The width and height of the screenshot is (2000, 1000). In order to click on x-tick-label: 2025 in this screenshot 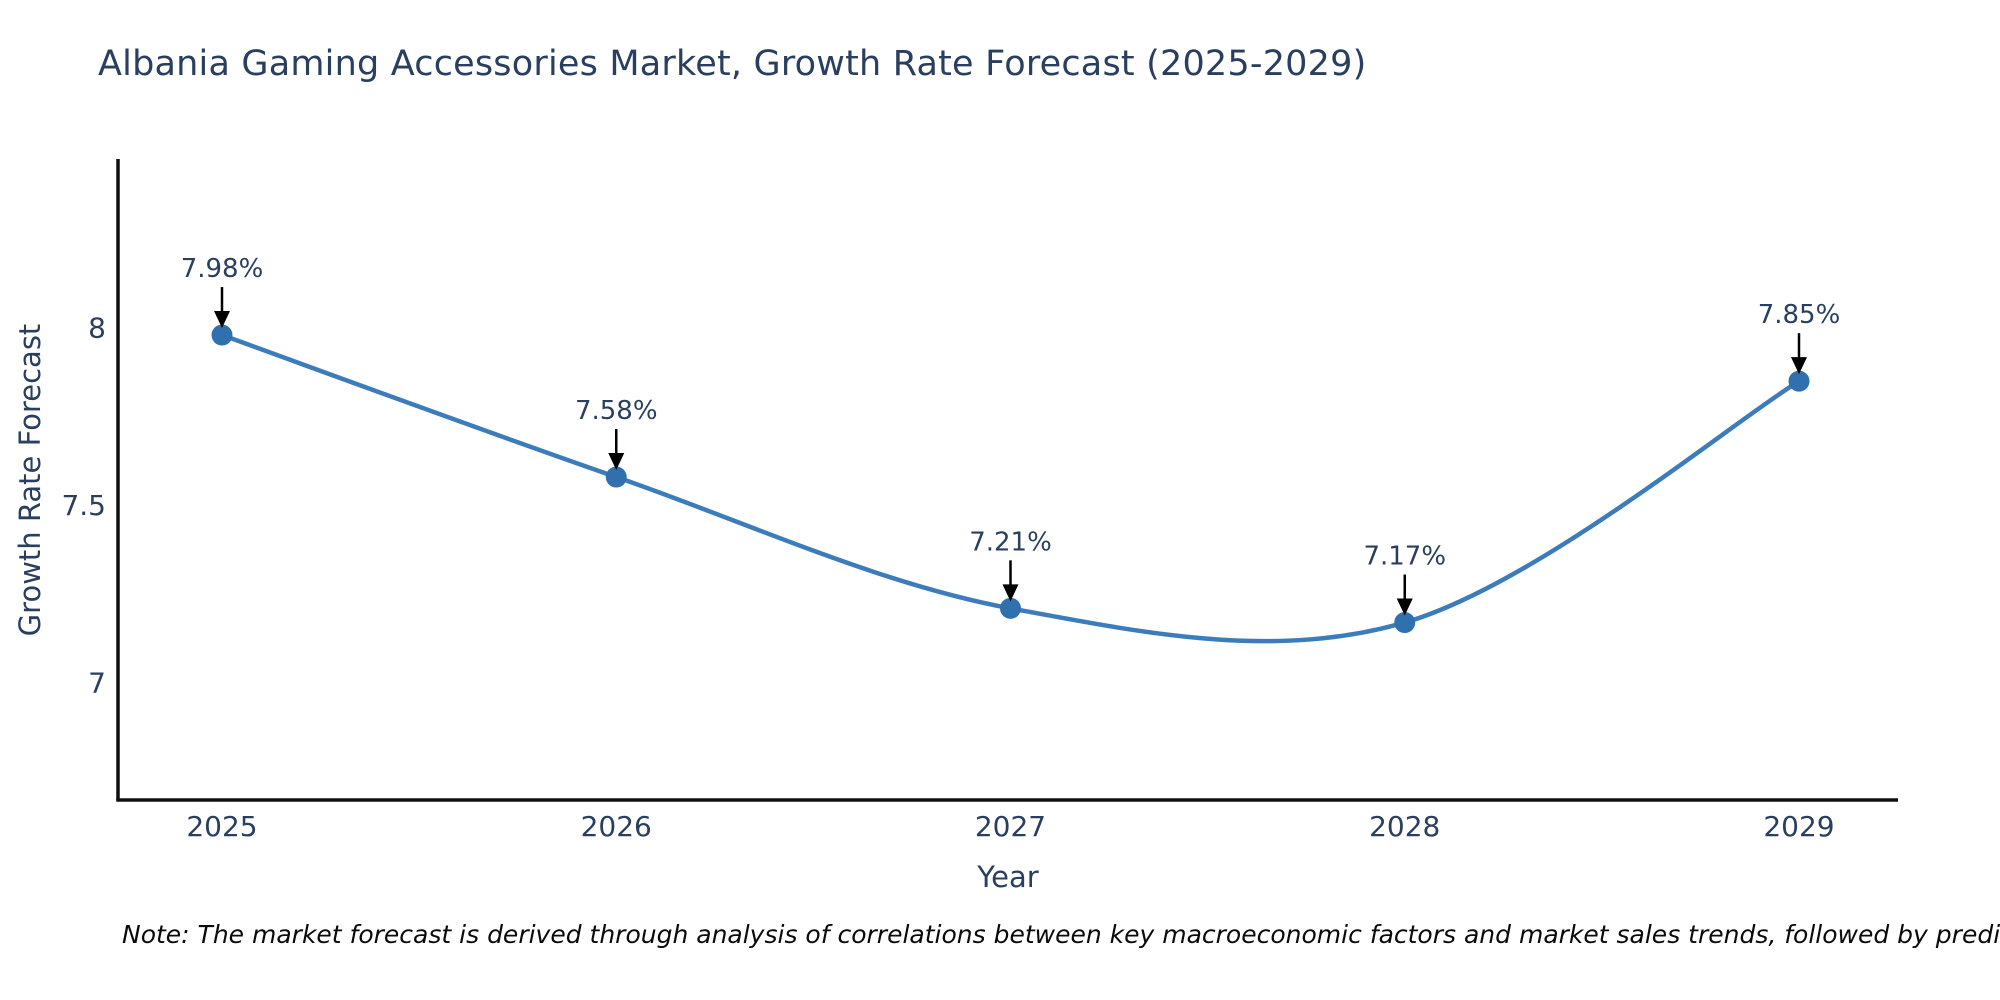, I will do `click(221, 826)`.